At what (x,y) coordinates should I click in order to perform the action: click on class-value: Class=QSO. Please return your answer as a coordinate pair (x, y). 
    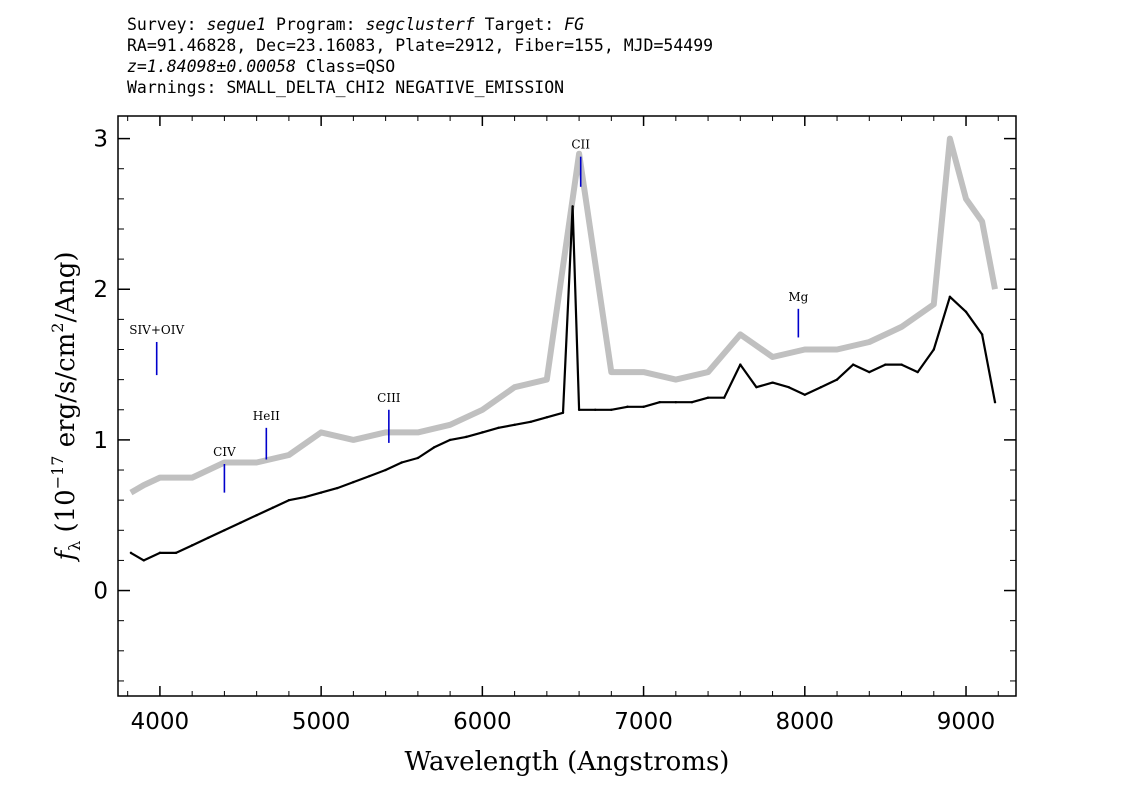
    Looking at the image, I should click on (350, 66).